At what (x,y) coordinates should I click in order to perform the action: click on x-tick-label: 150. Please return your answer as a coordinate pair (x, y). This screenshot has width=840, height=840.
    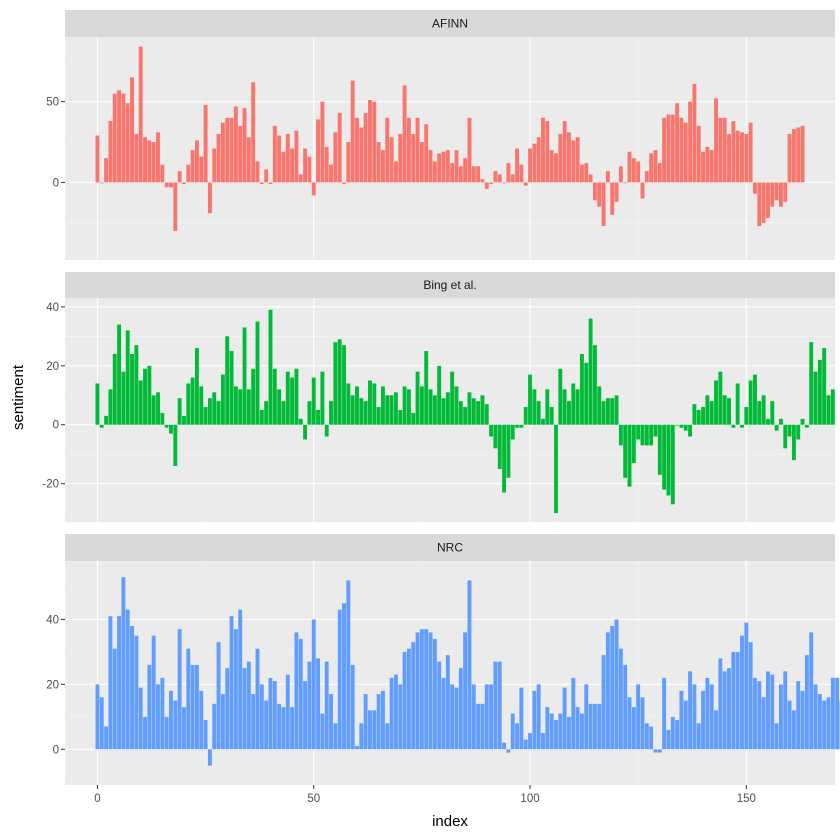
    Looking at the image, I should click on (746, 799).